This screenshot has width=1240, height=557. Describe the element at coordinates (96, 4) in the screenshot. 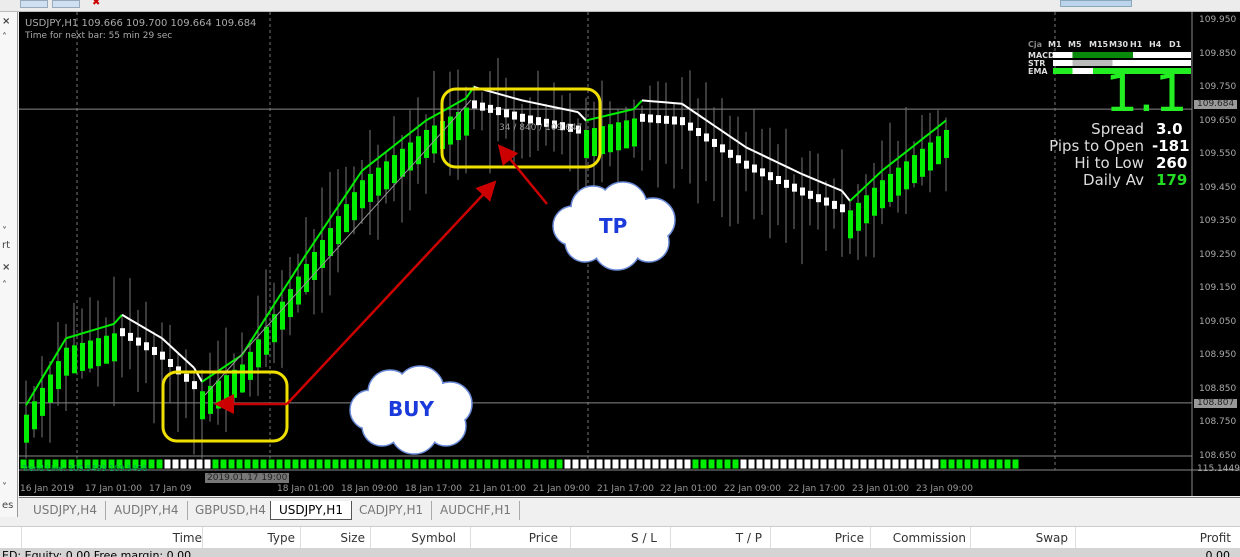

I see `remove-icon: ✖` at that location.